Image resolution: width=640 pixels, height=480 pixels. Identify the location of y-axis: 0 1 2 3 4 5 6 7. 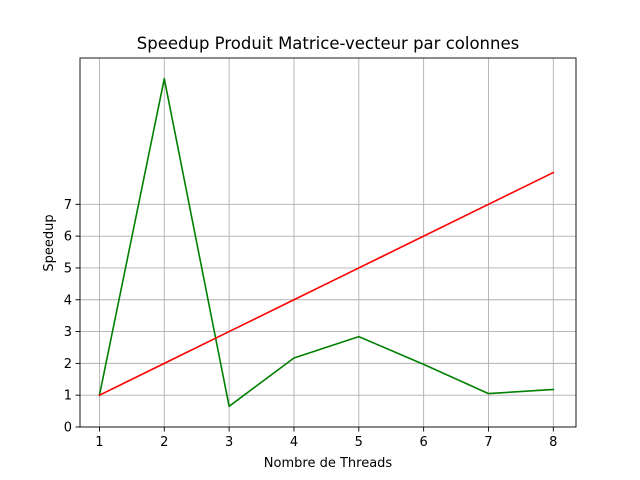
(72, 317).